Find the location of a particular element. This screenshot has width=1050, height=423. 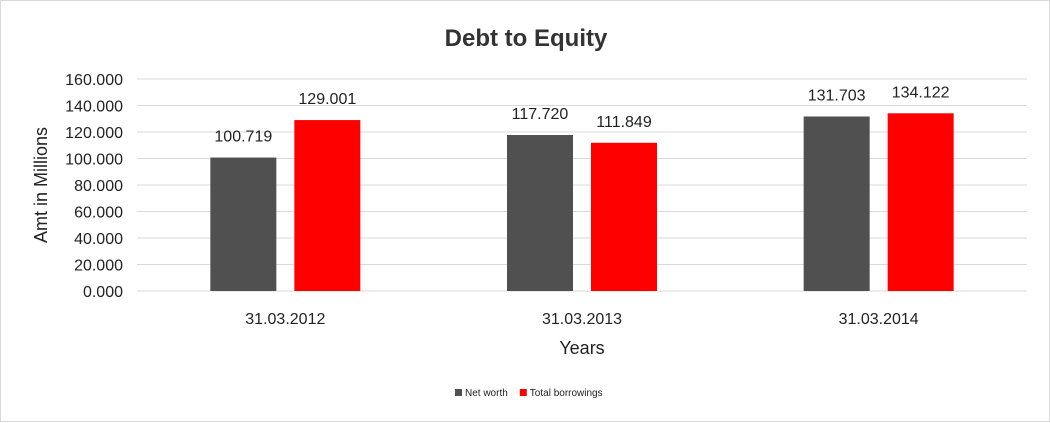

legend-label: Net worth is located at coordinates (486, 393).